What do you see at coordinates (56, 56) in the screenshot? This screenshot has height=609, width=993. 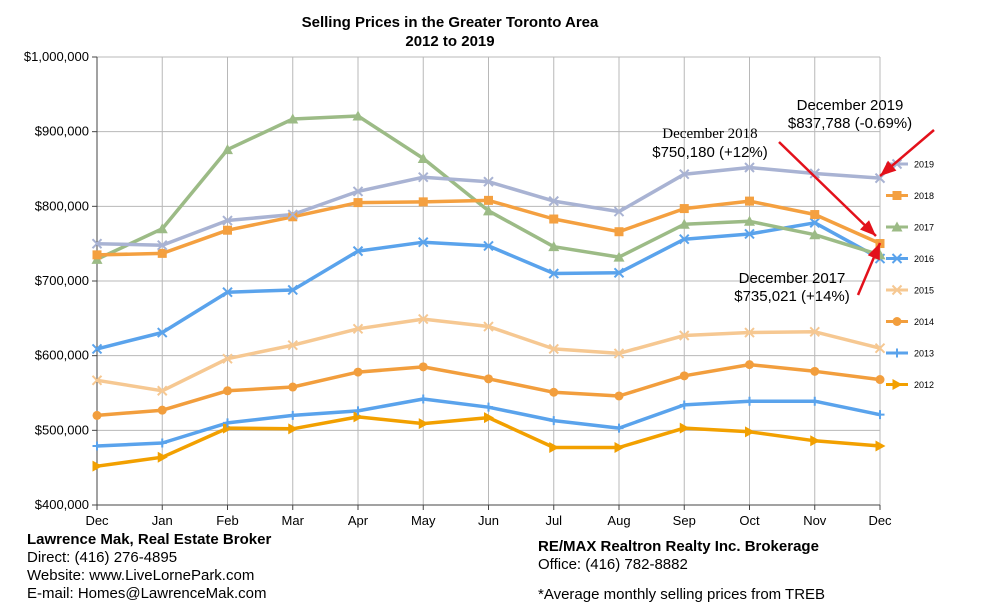 I see `y-tick-label: $1,000,000` at bounding box center [56, 56].